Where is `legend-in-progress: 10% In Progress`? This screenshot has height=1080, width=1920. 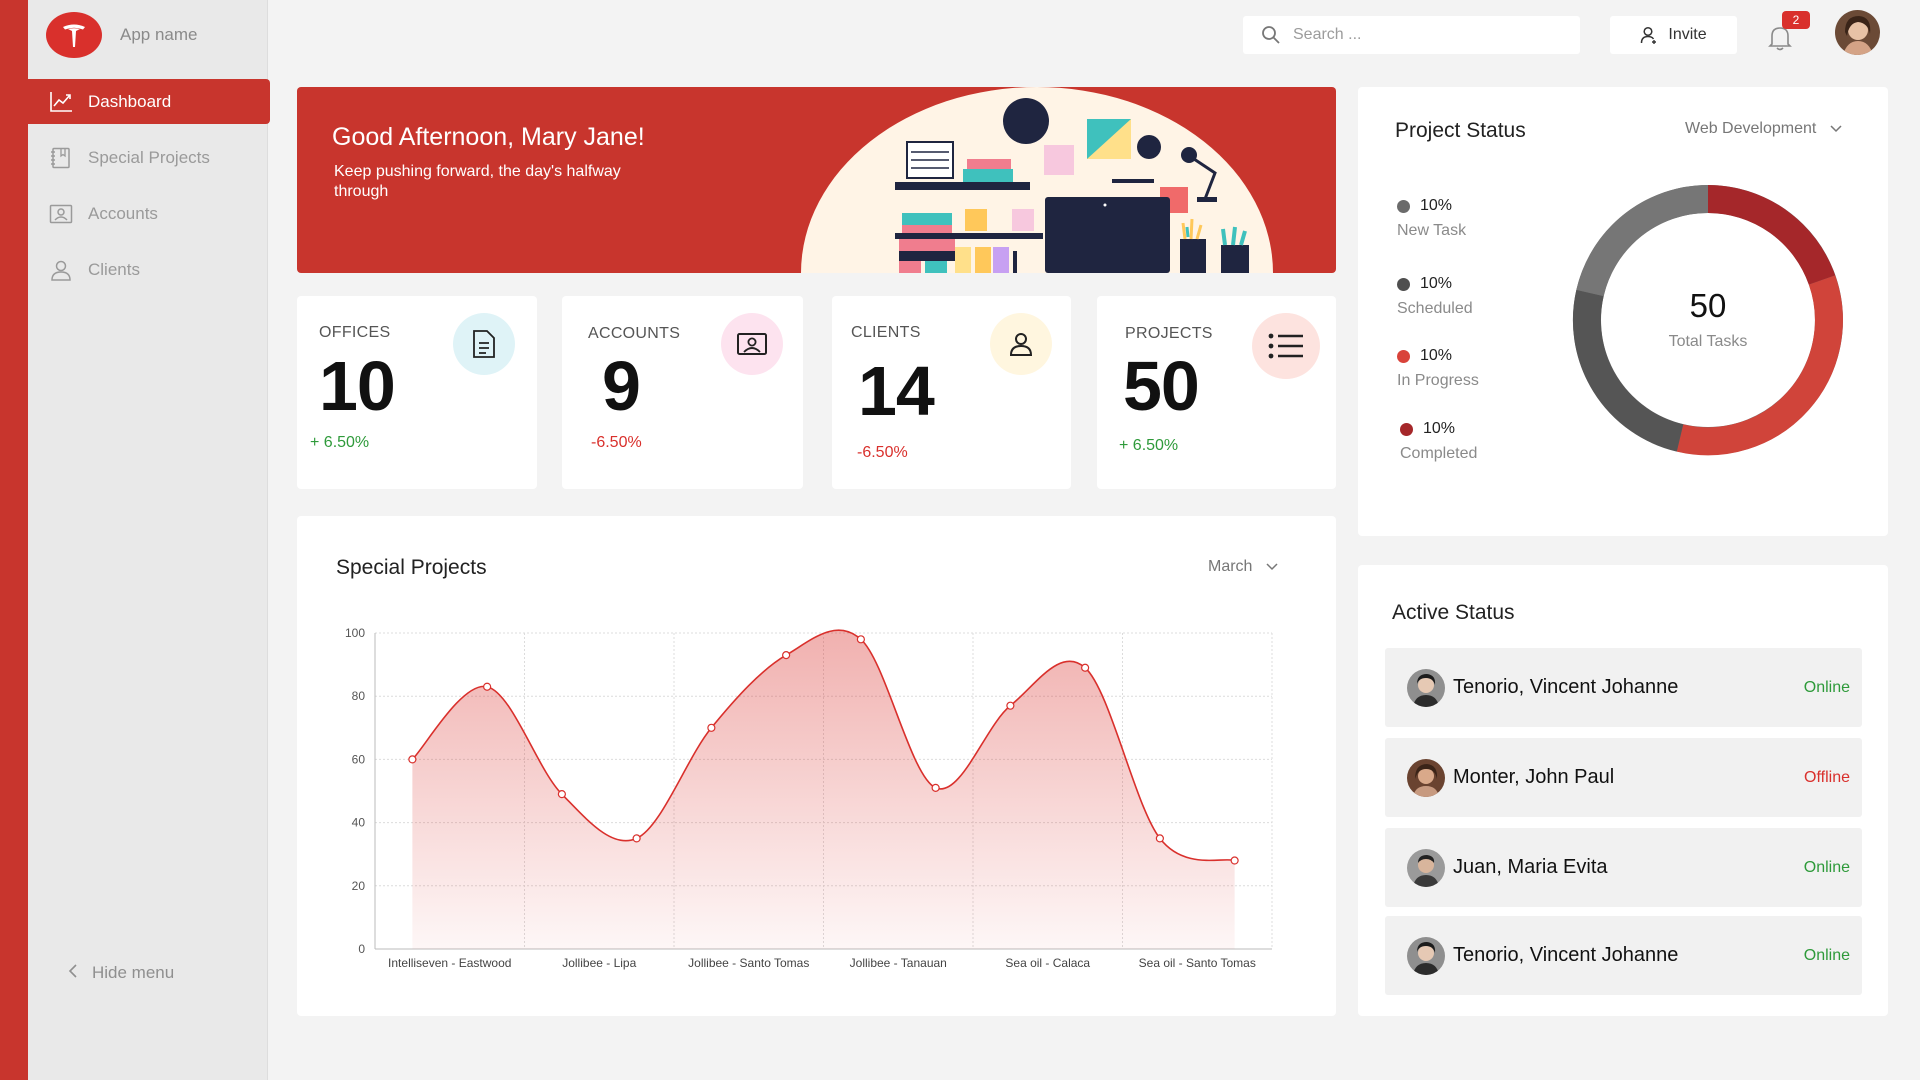
legend-in-progress: 10% In Progress is located at coordinates (1438, 368).